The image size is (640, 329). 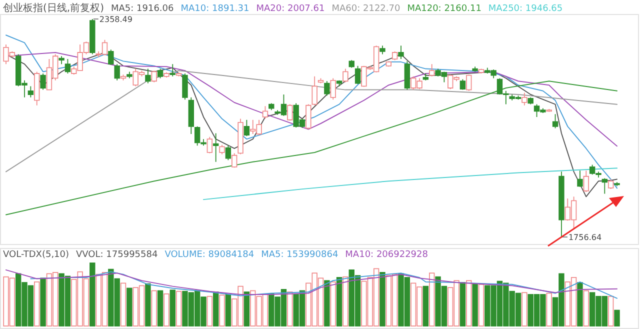 I want to click on chart-title: 创业板指(日线,前复权), so click(x=53, y=8).